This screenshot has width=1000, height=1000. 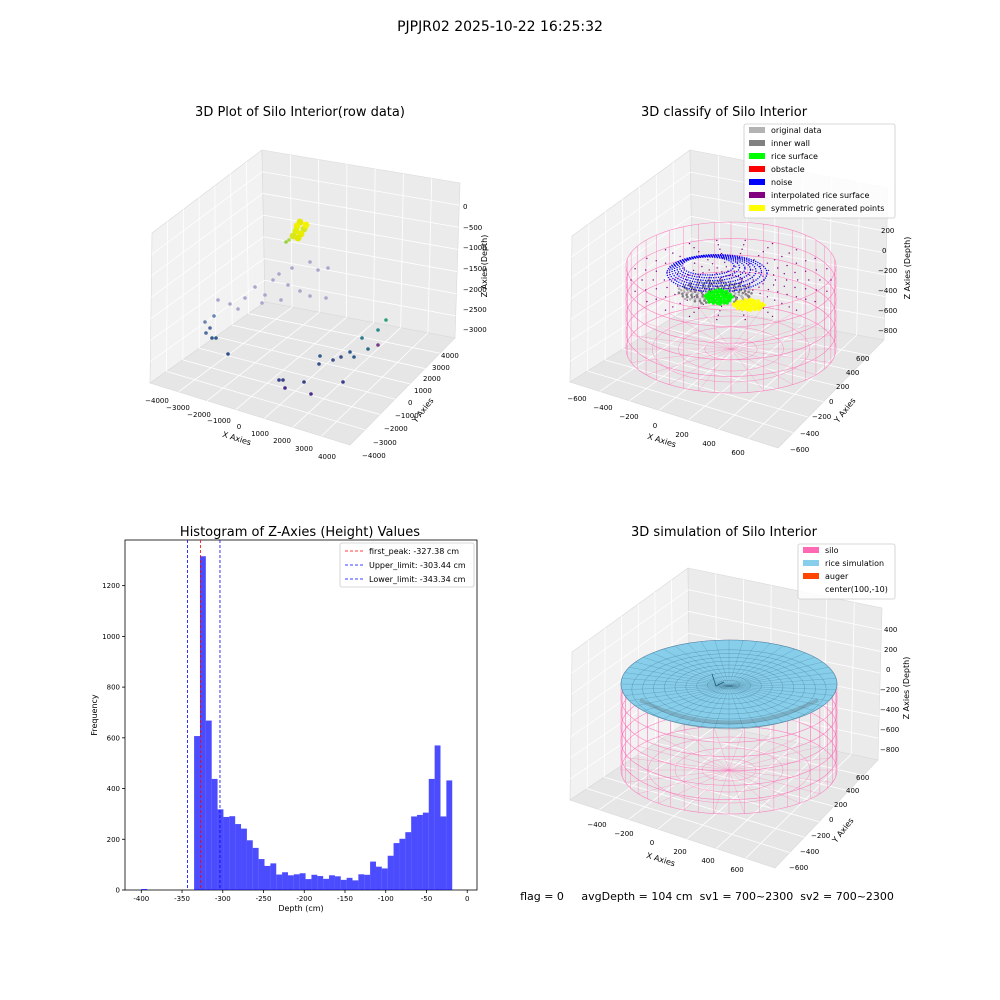 What do you see at coordinates (798, 868) in the screenshot?
I see `simulation-y-tick: −600` at bounding box center [798, 868].